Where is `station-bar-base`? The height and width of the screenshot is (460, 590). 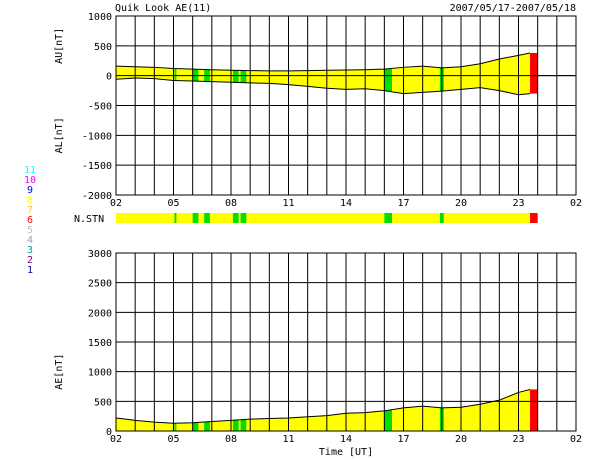
station-bar-base is located at coordinates (323, 218).